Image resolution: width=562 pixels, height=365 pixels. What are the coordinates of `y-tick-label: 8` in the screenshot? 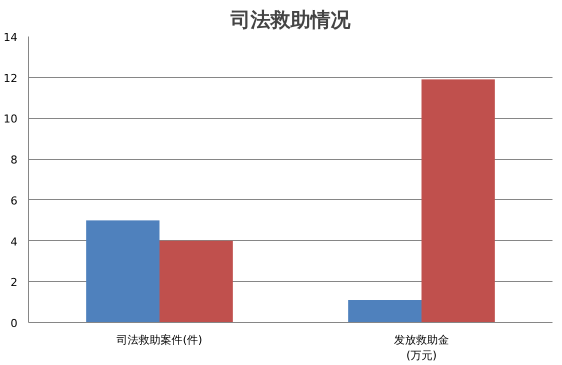 It's located at (14, 160).